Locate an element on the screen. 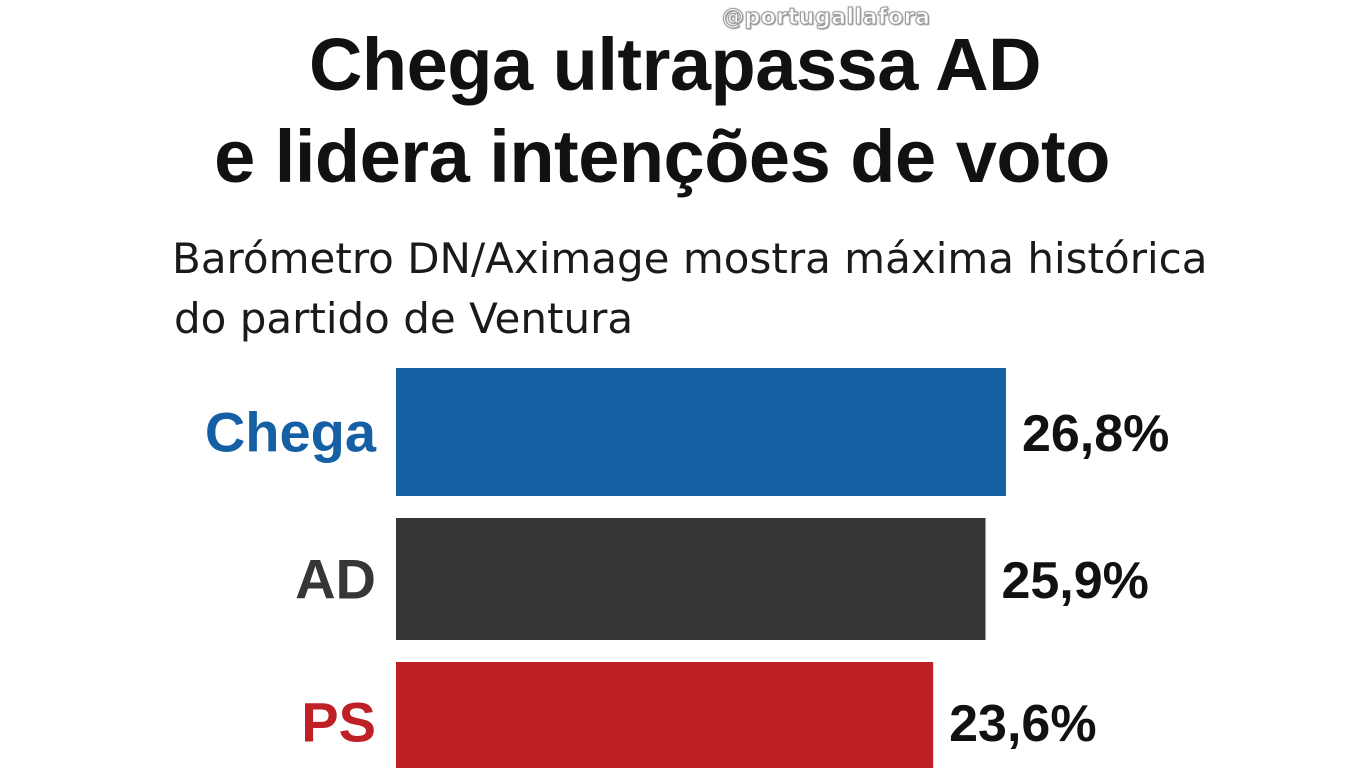 This screenshot has width=1366, height=768. bar-ad is located at coordinates (691, 579).